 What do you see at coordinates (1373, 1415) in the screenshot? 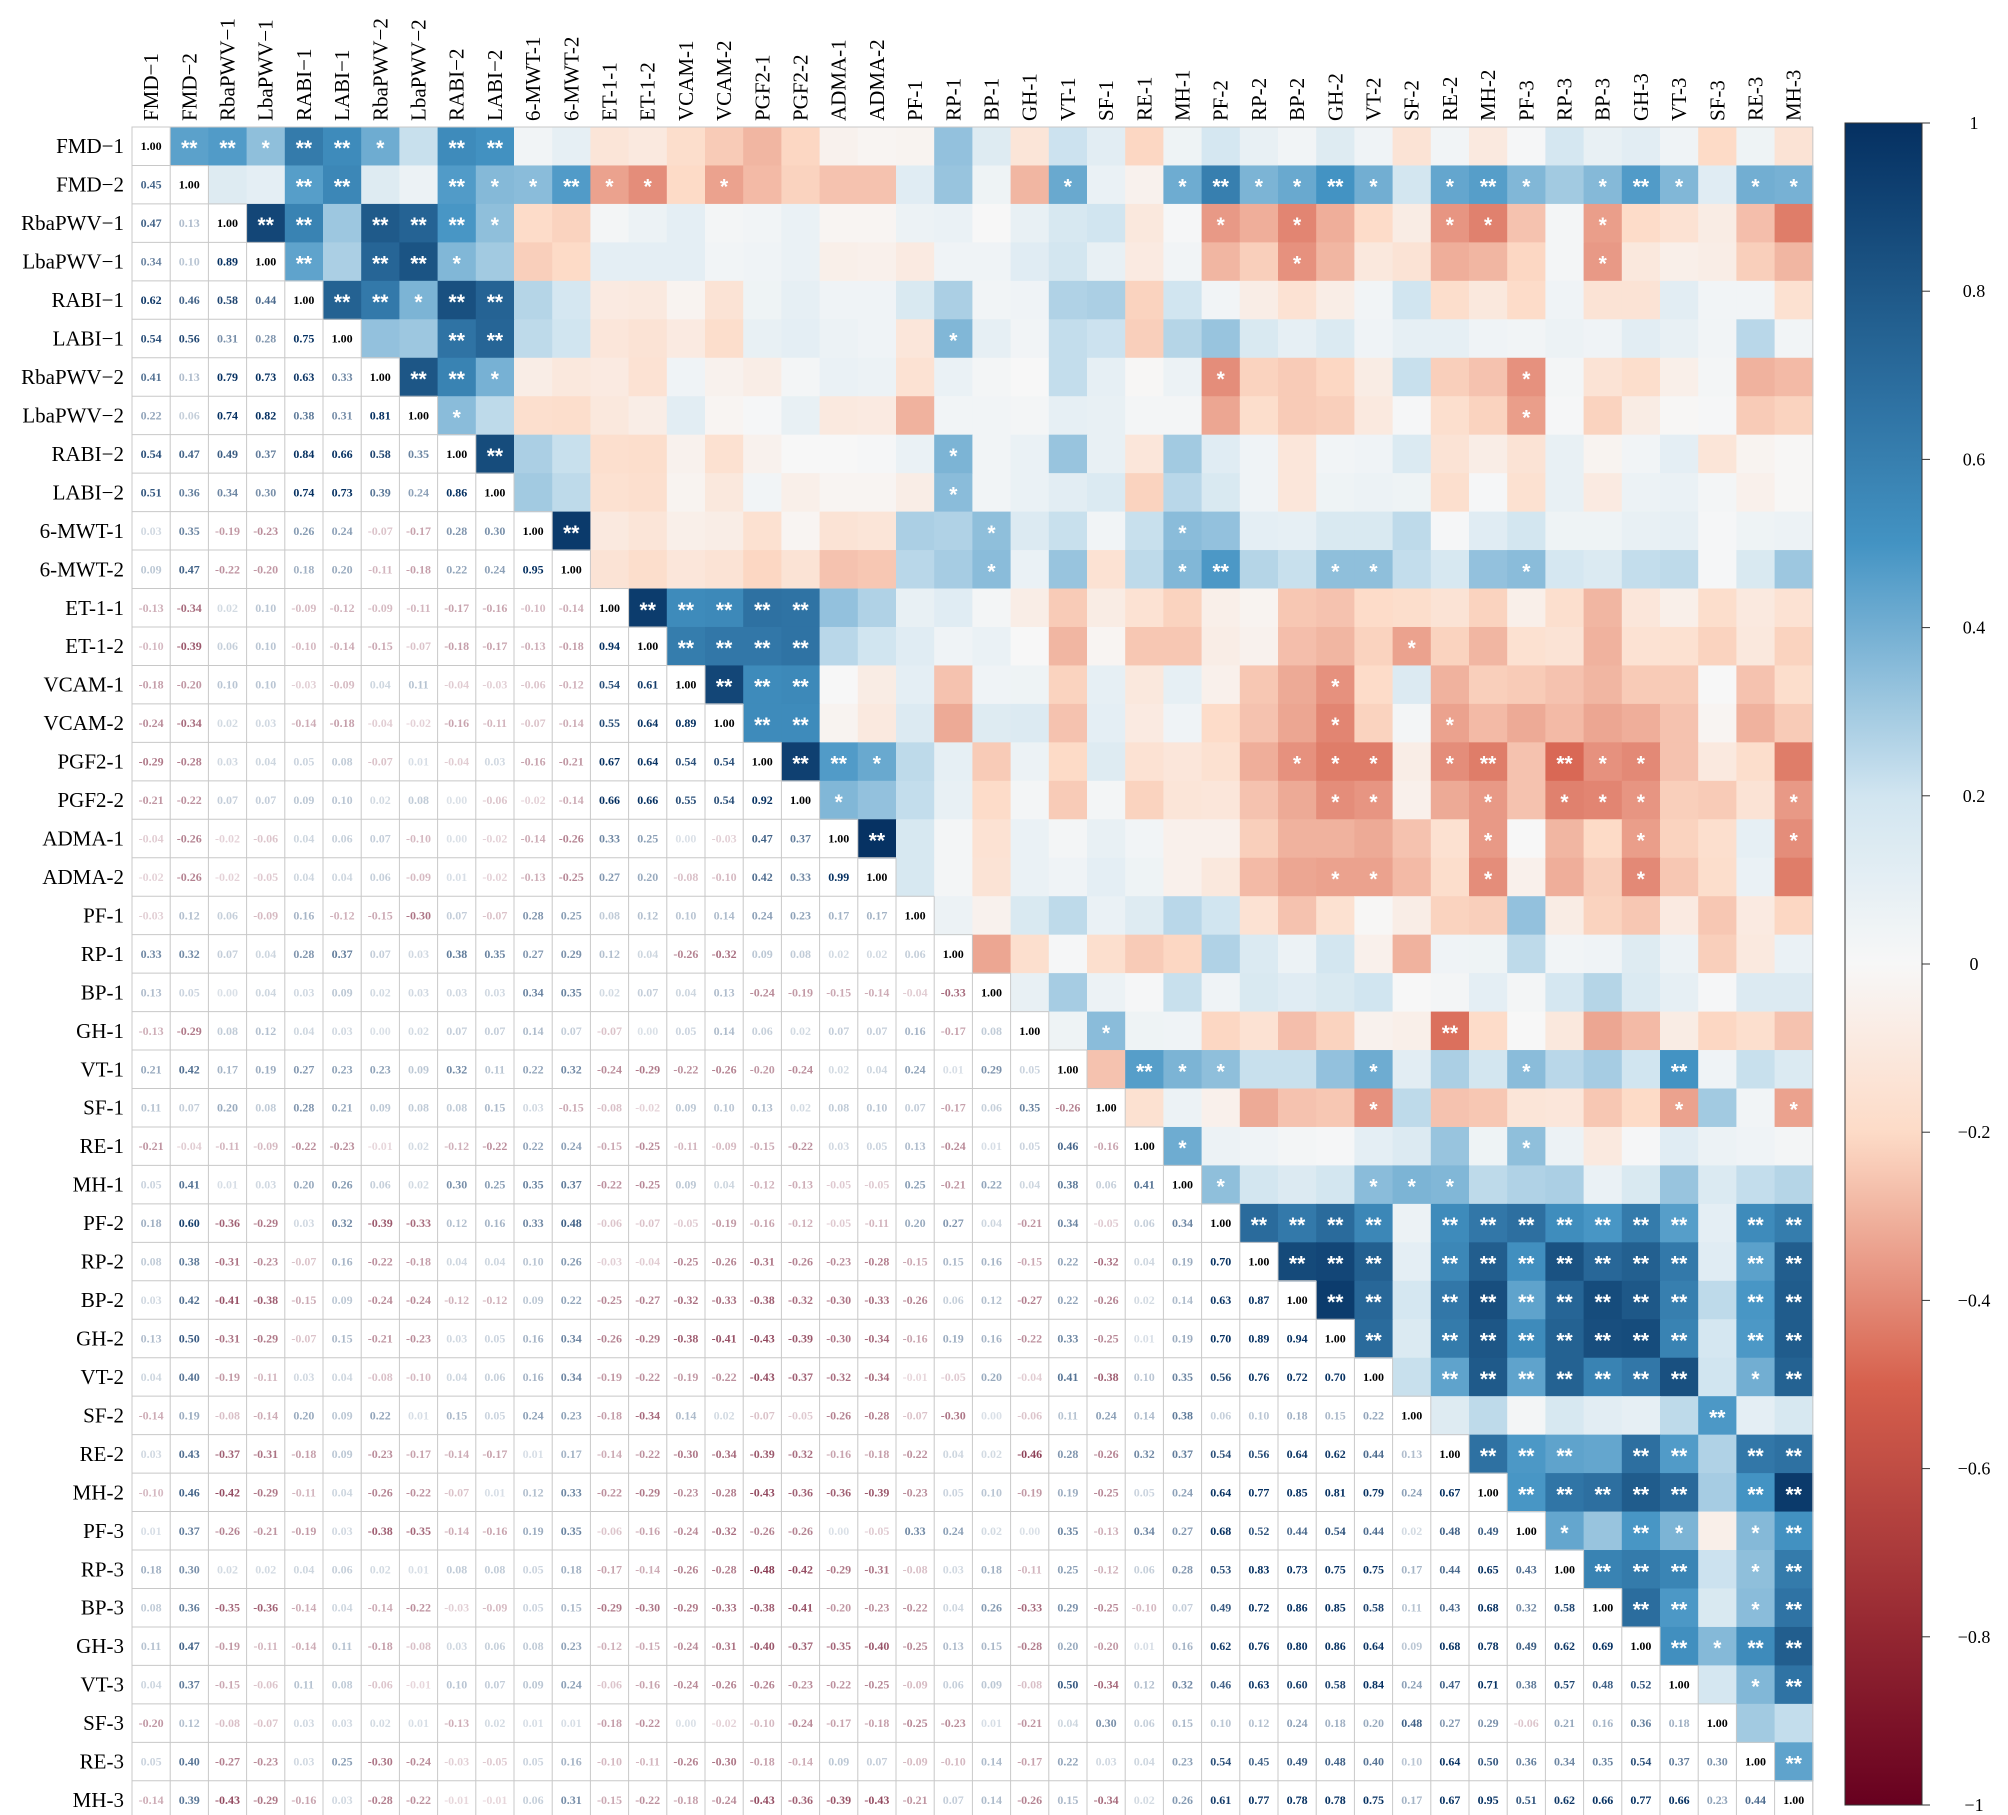
I see `coefficient-label-sf-2-vt-2: 0.22` at bounding box center [1373, 1415].